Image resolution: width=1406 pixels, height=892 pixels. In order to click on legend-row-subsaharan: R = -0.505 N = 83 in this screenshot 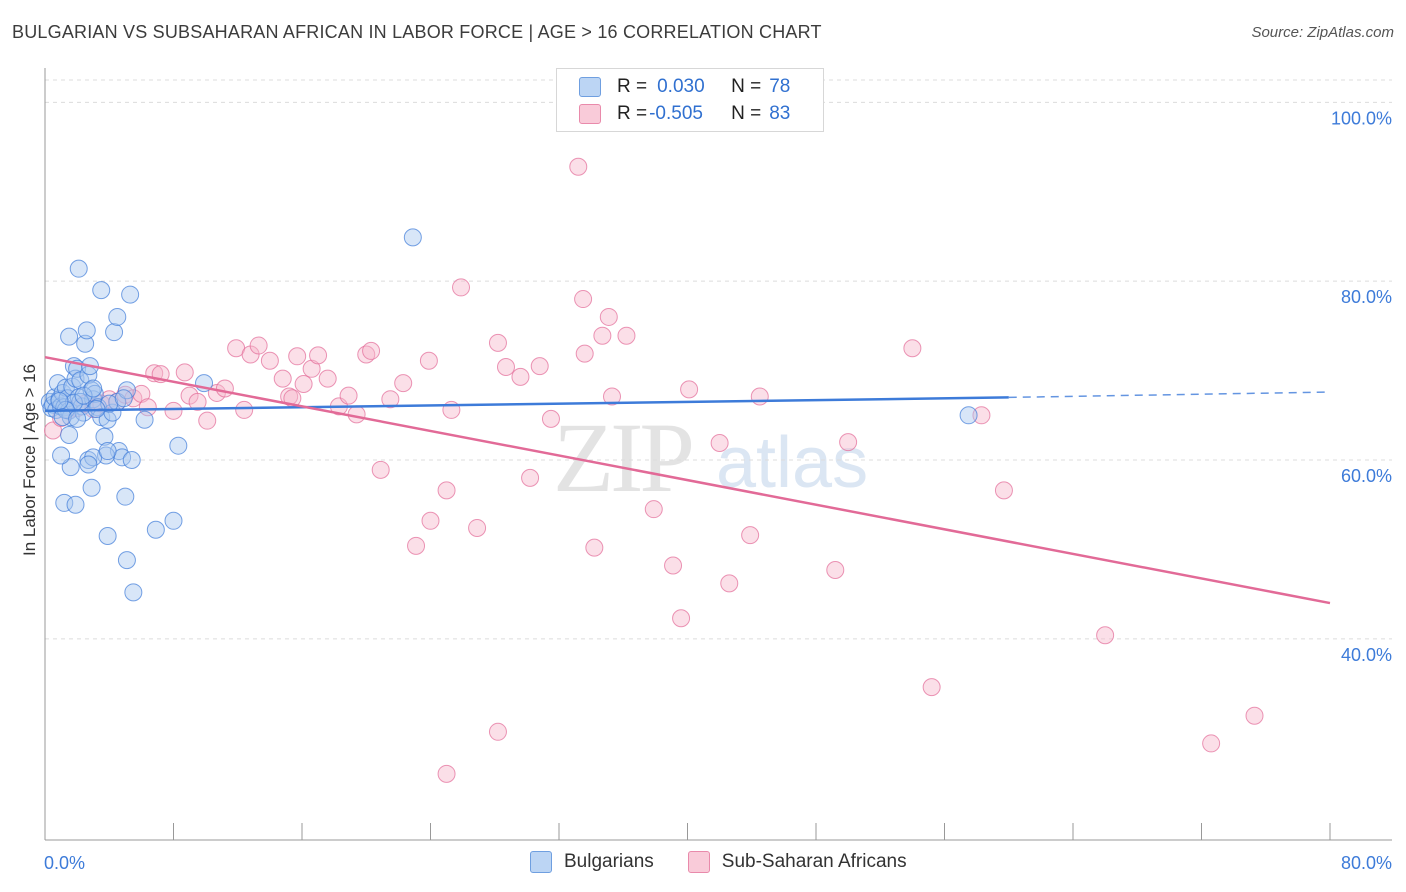, I will do `click(684, 114)`.